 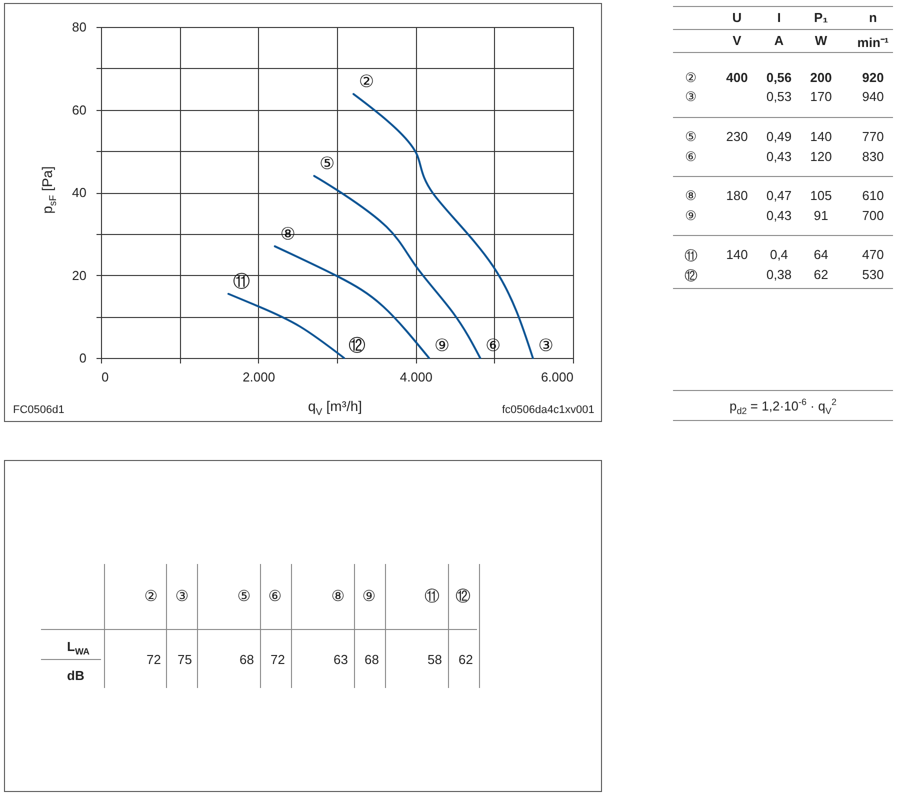 What do you see at coordinates (259, 377) in the screenshot?
I see `x-tick-label: 2.000` at bounding box center [259, 377].